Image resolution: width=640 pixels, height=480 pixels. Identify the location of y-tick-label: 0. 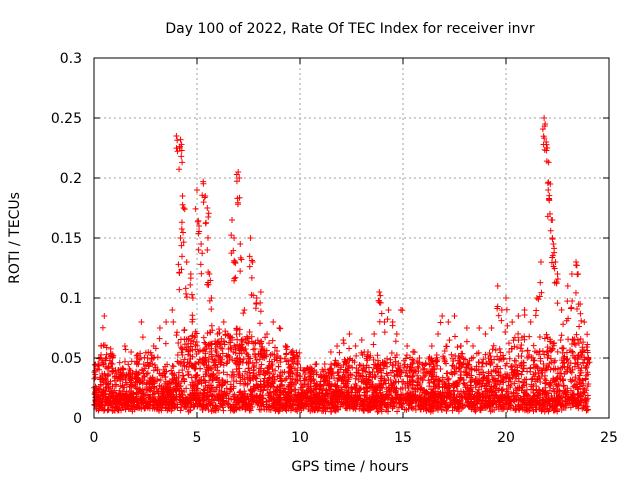
(77, 419).